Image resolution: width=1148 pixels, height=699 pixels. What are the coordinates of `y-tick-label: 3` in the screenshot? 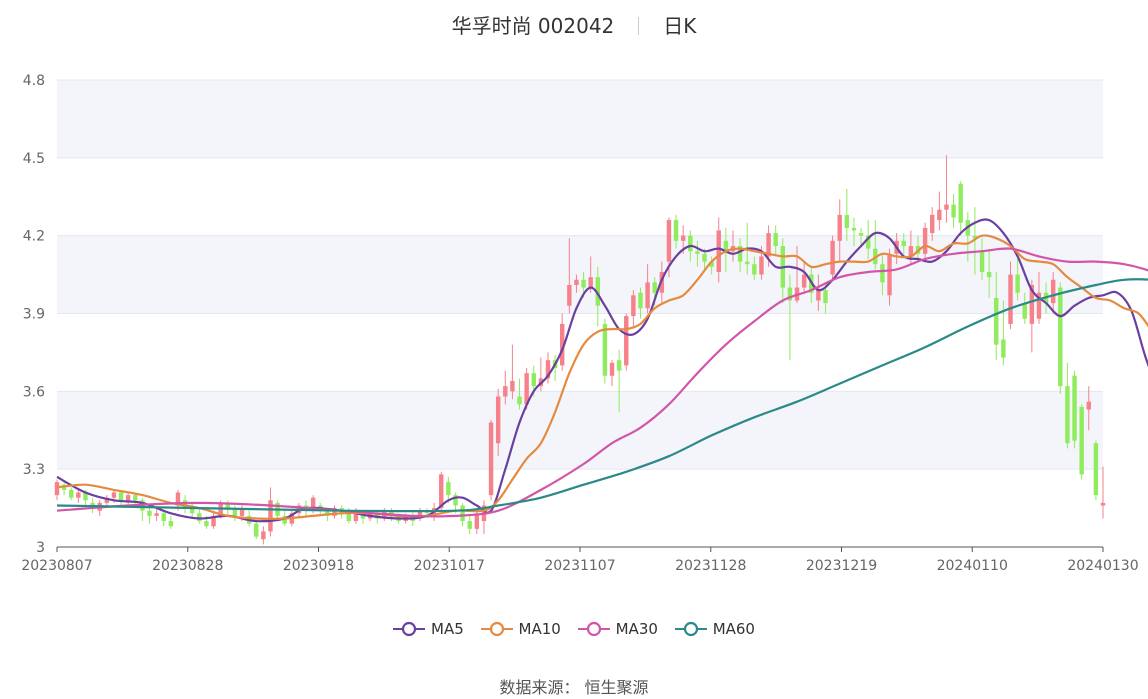 It's located at (40, 548).